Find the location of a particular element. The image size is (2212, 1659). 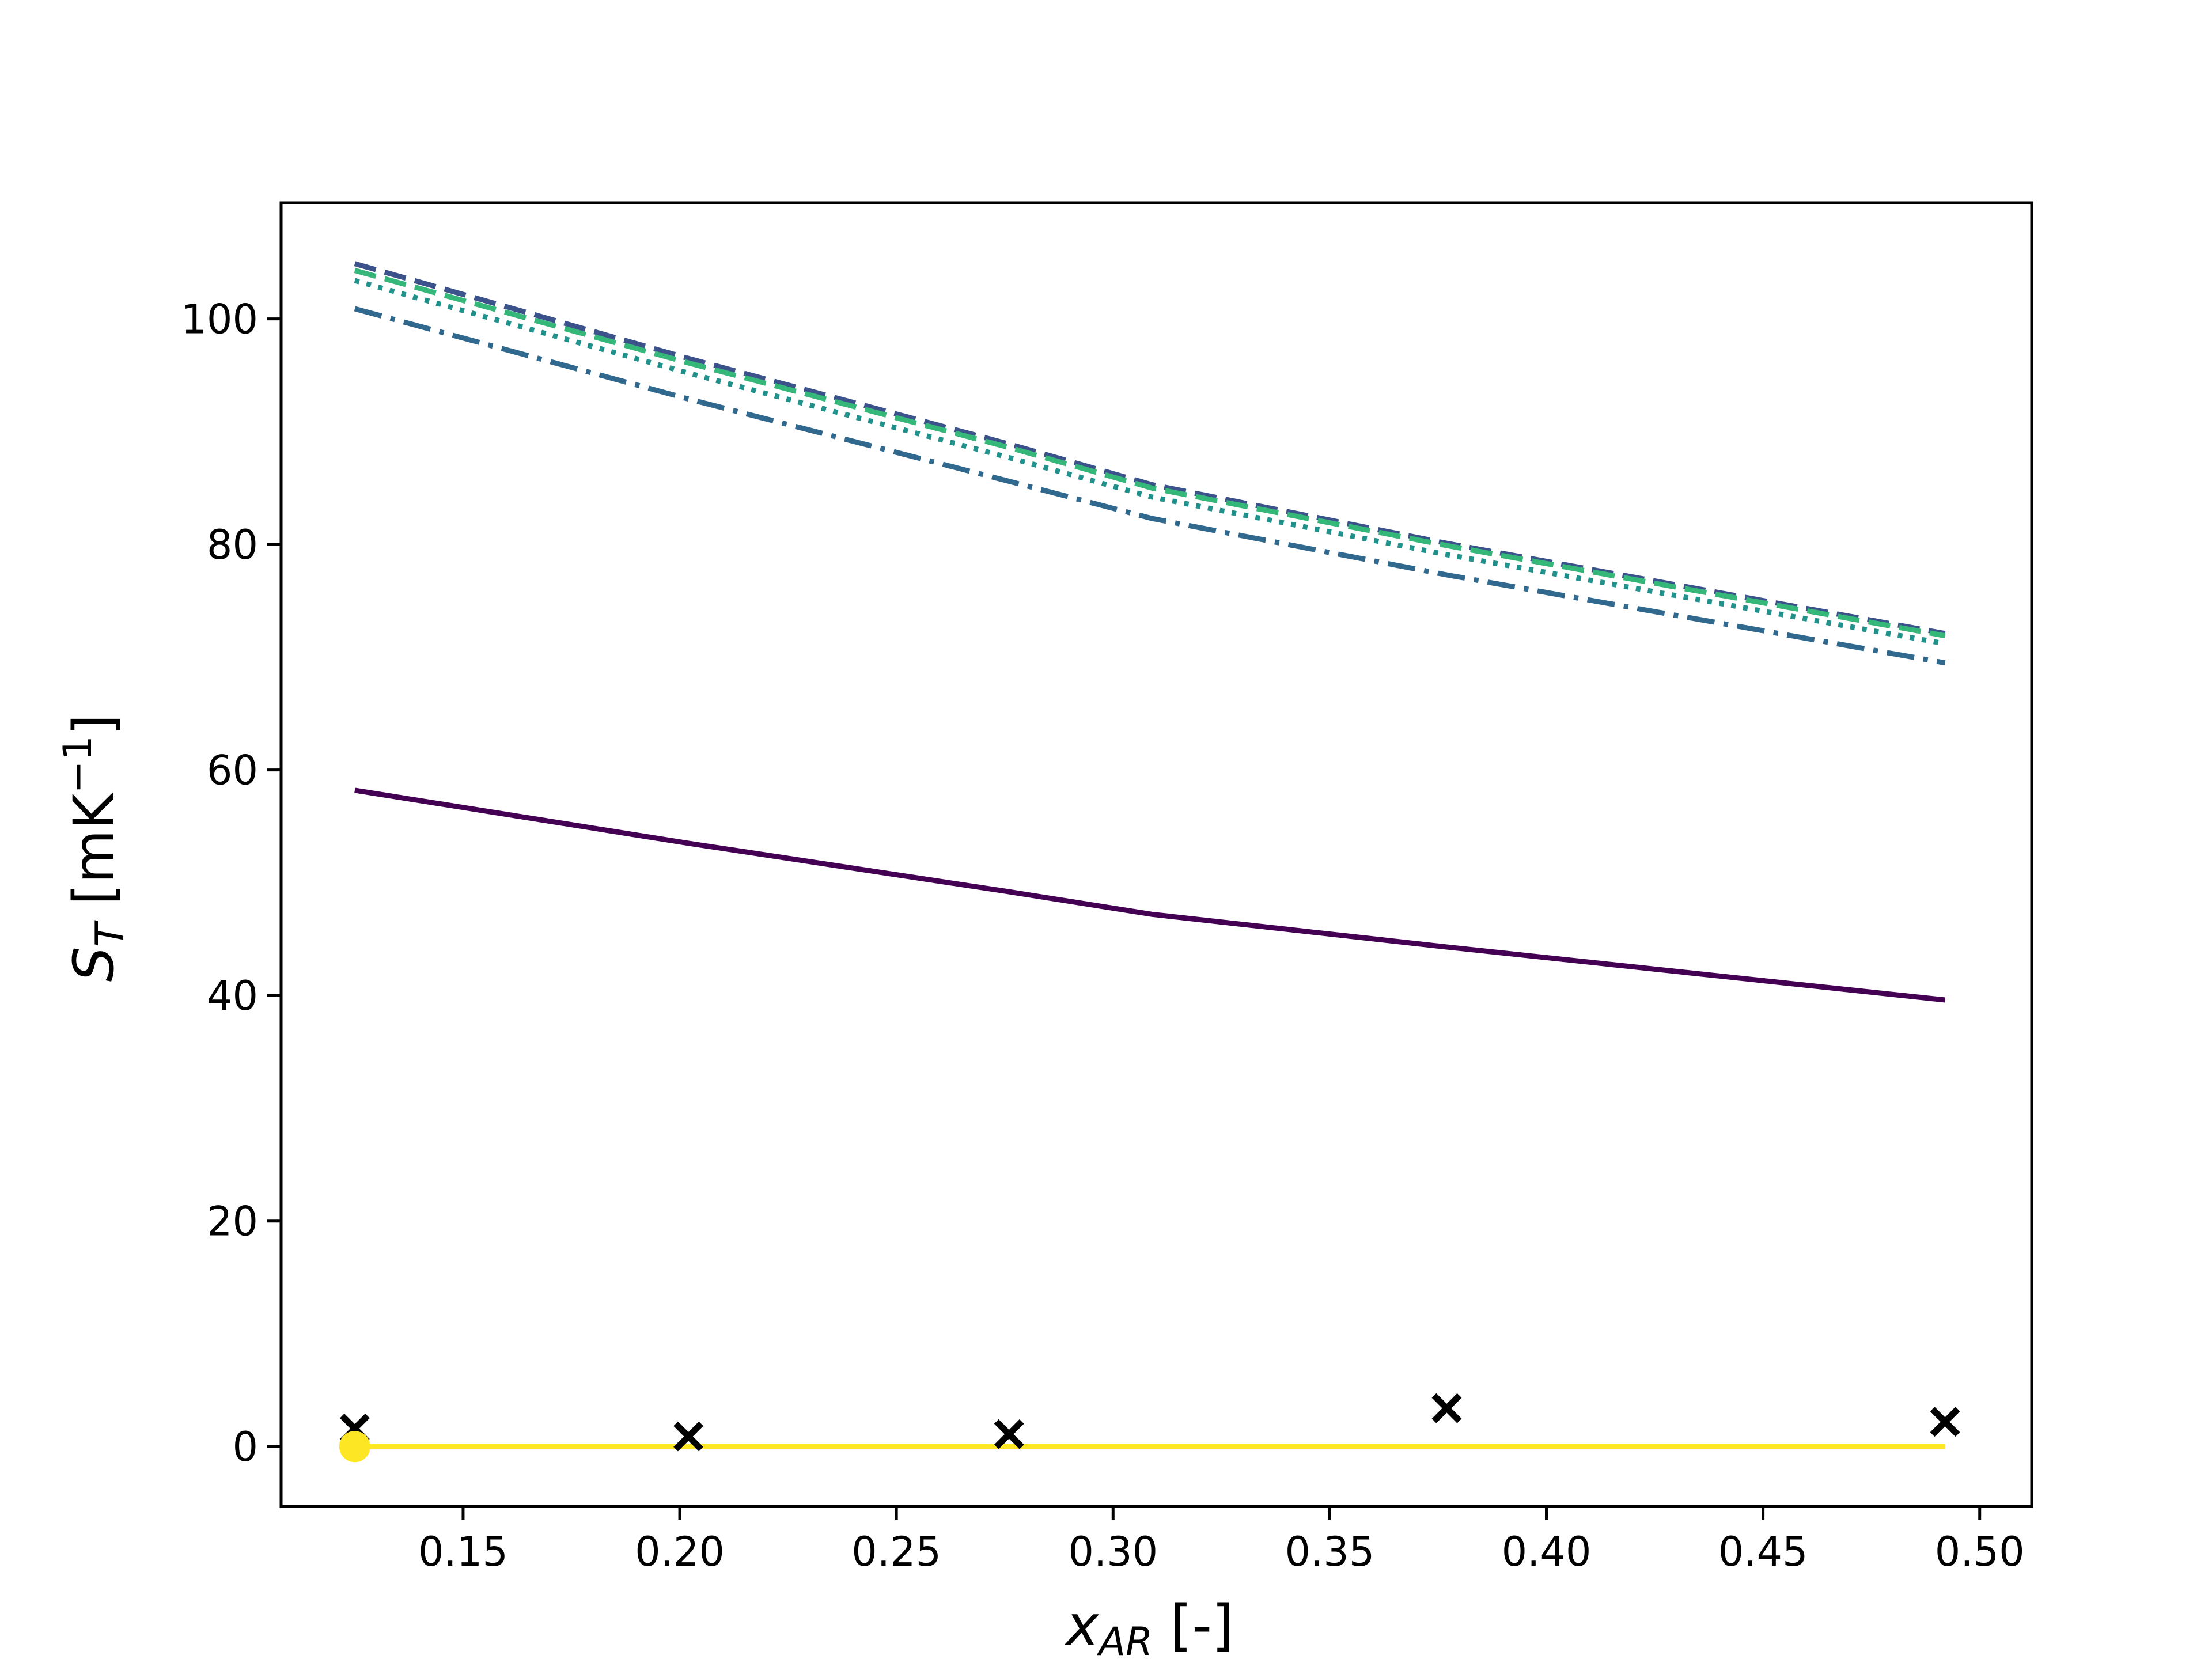

x-tick-label: 0.40 is located at coordinates (1547, 1551).